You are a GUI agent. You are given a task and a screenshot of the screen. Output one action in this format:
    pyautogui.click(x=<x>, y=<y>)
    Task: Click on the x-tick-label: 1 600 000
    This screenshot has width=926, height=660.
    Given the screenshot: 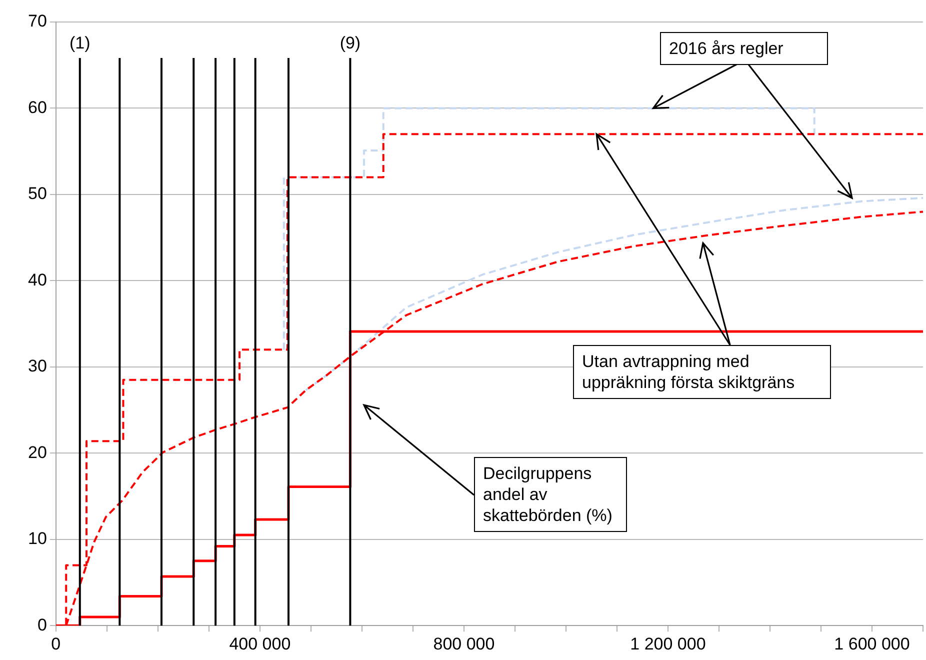 What is the action you would take?
    pyautogui.click(x=872, y=644)
    